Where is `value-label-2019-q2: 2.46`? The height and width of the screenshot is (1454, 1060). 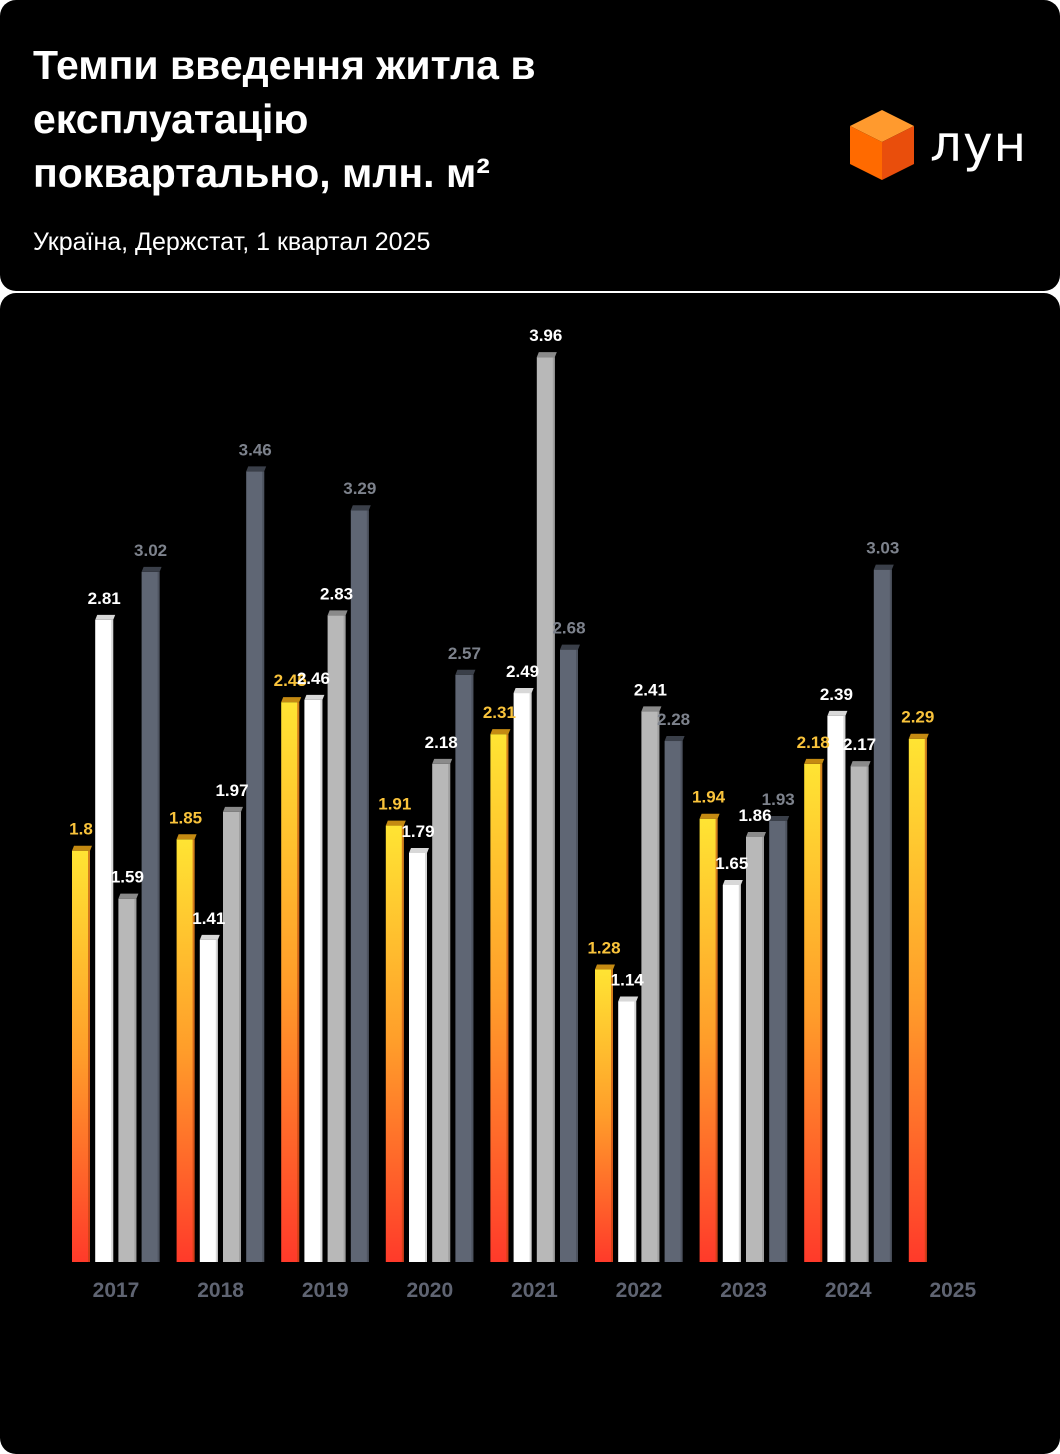 value-label-2019-q2: 2.46 is located at coordinates (313, 678).